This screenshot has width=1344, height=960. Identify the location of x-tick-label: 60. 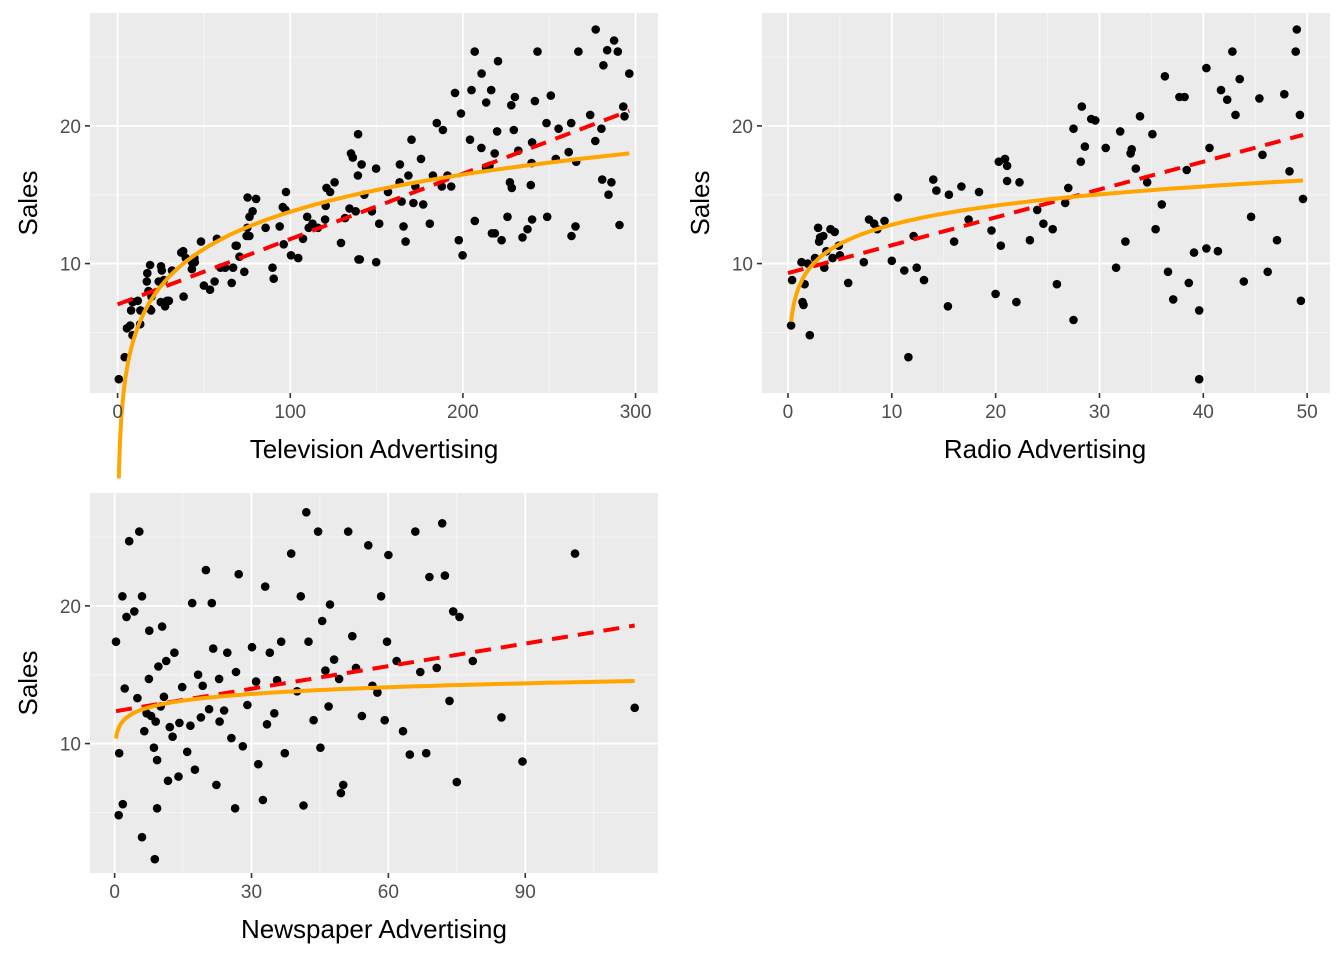
(388, 892).